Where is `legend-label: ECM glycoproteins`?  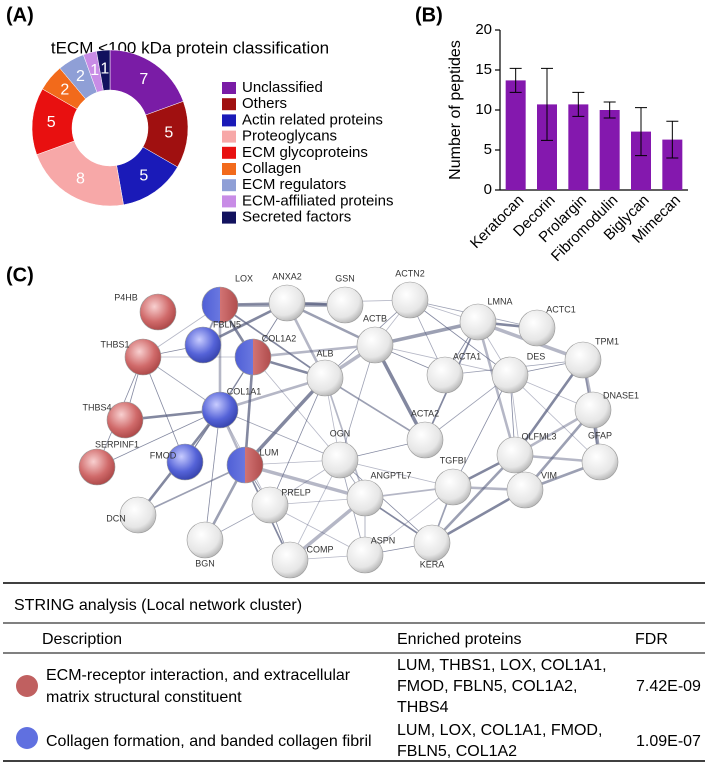
legend-label: ECM glycoproteins is located at coordinates (305, 152).